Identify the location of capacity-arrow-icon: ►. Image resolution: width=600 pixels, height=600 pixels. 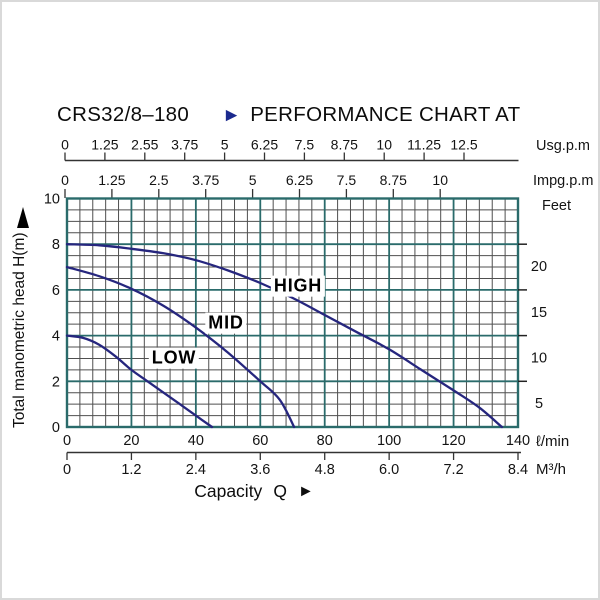
(305, 491).